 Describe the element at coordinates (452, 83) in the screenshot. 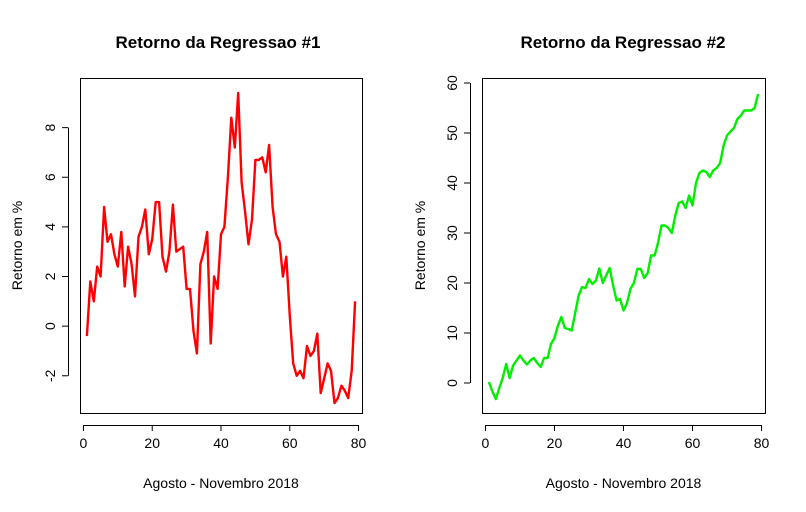

I see `y-tick-label: 60` at that location.